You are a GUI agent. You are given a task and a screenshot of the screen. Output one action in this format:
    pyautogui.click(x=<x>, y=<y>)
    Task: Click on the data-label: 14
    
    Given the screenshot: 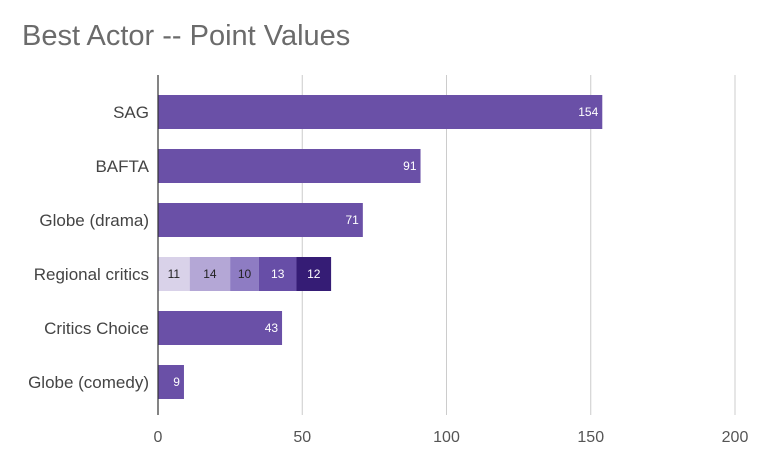 What is the action you would take?
    pyautogui.click(x=210, y=274)
    